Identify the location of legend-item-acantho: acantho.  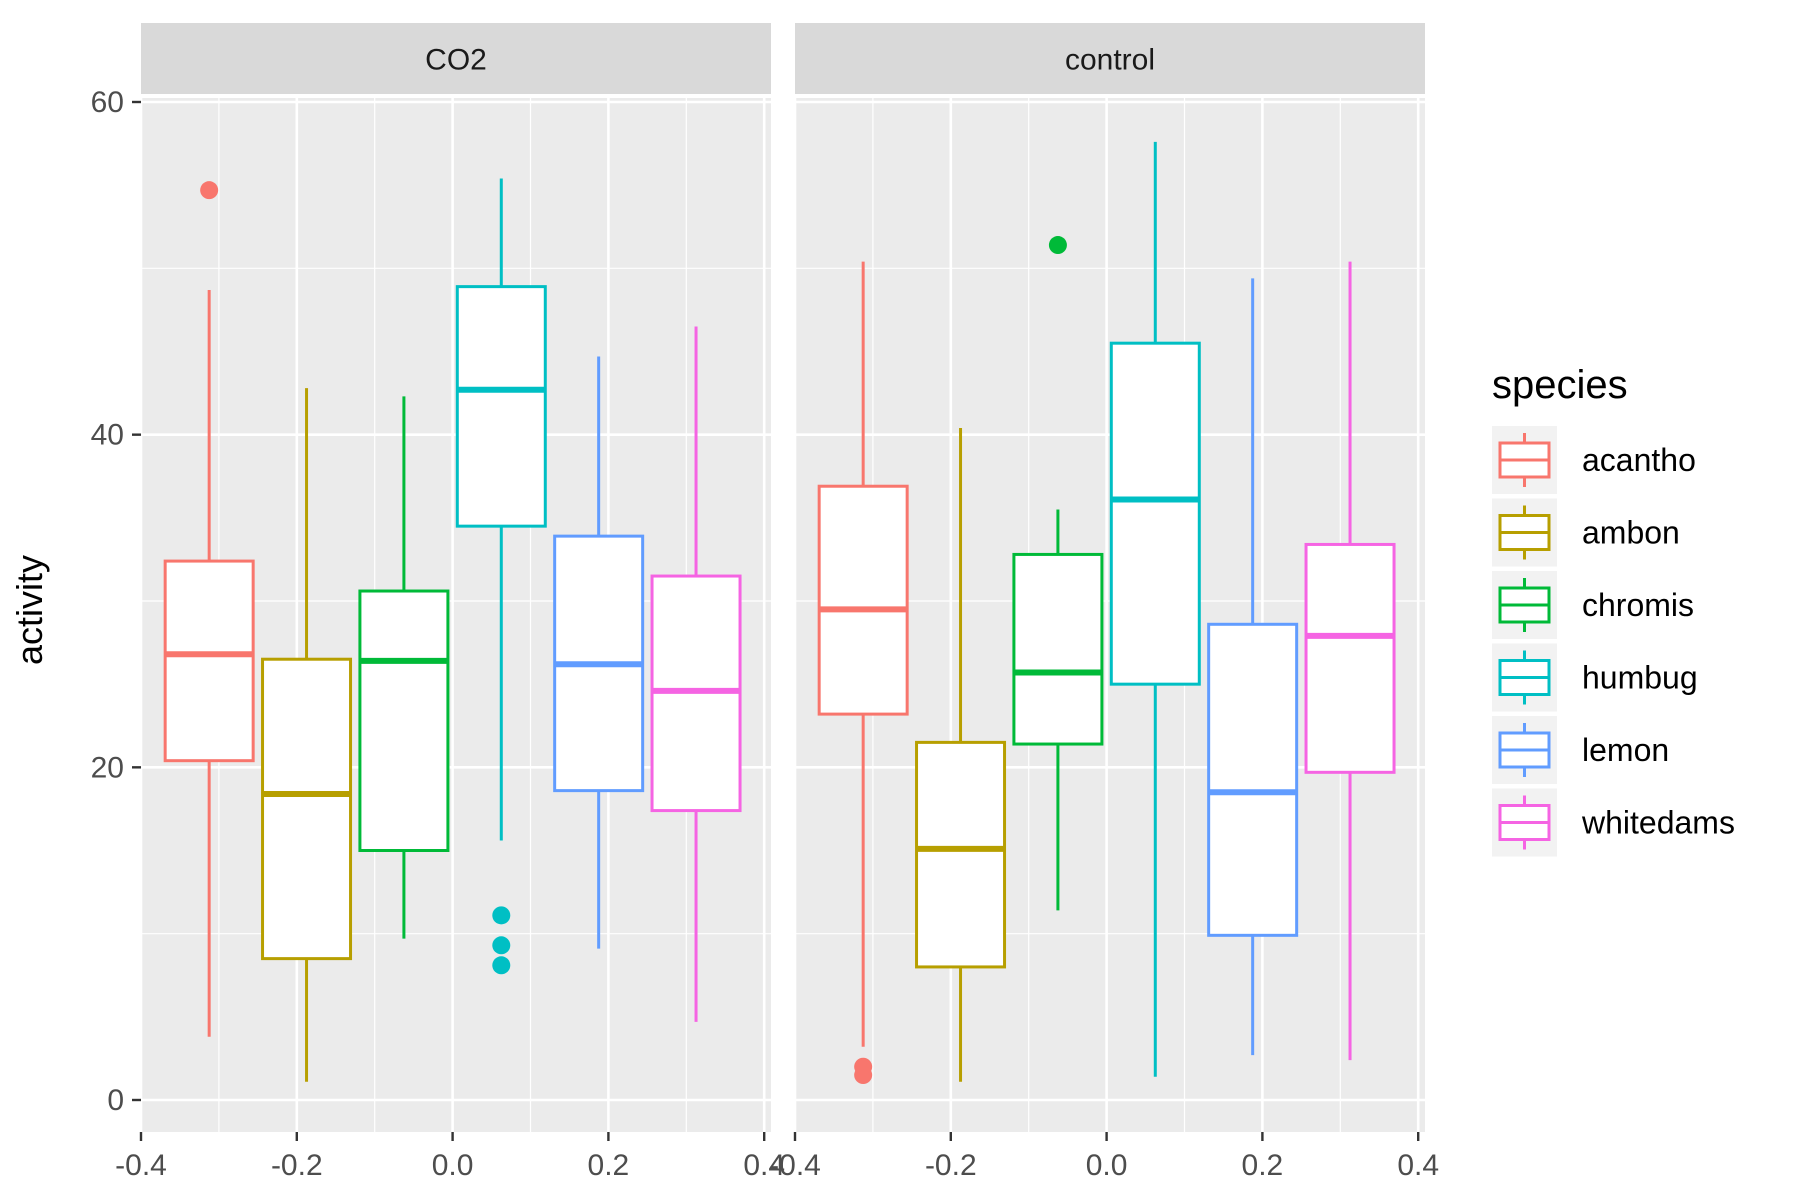
(1594, 460).